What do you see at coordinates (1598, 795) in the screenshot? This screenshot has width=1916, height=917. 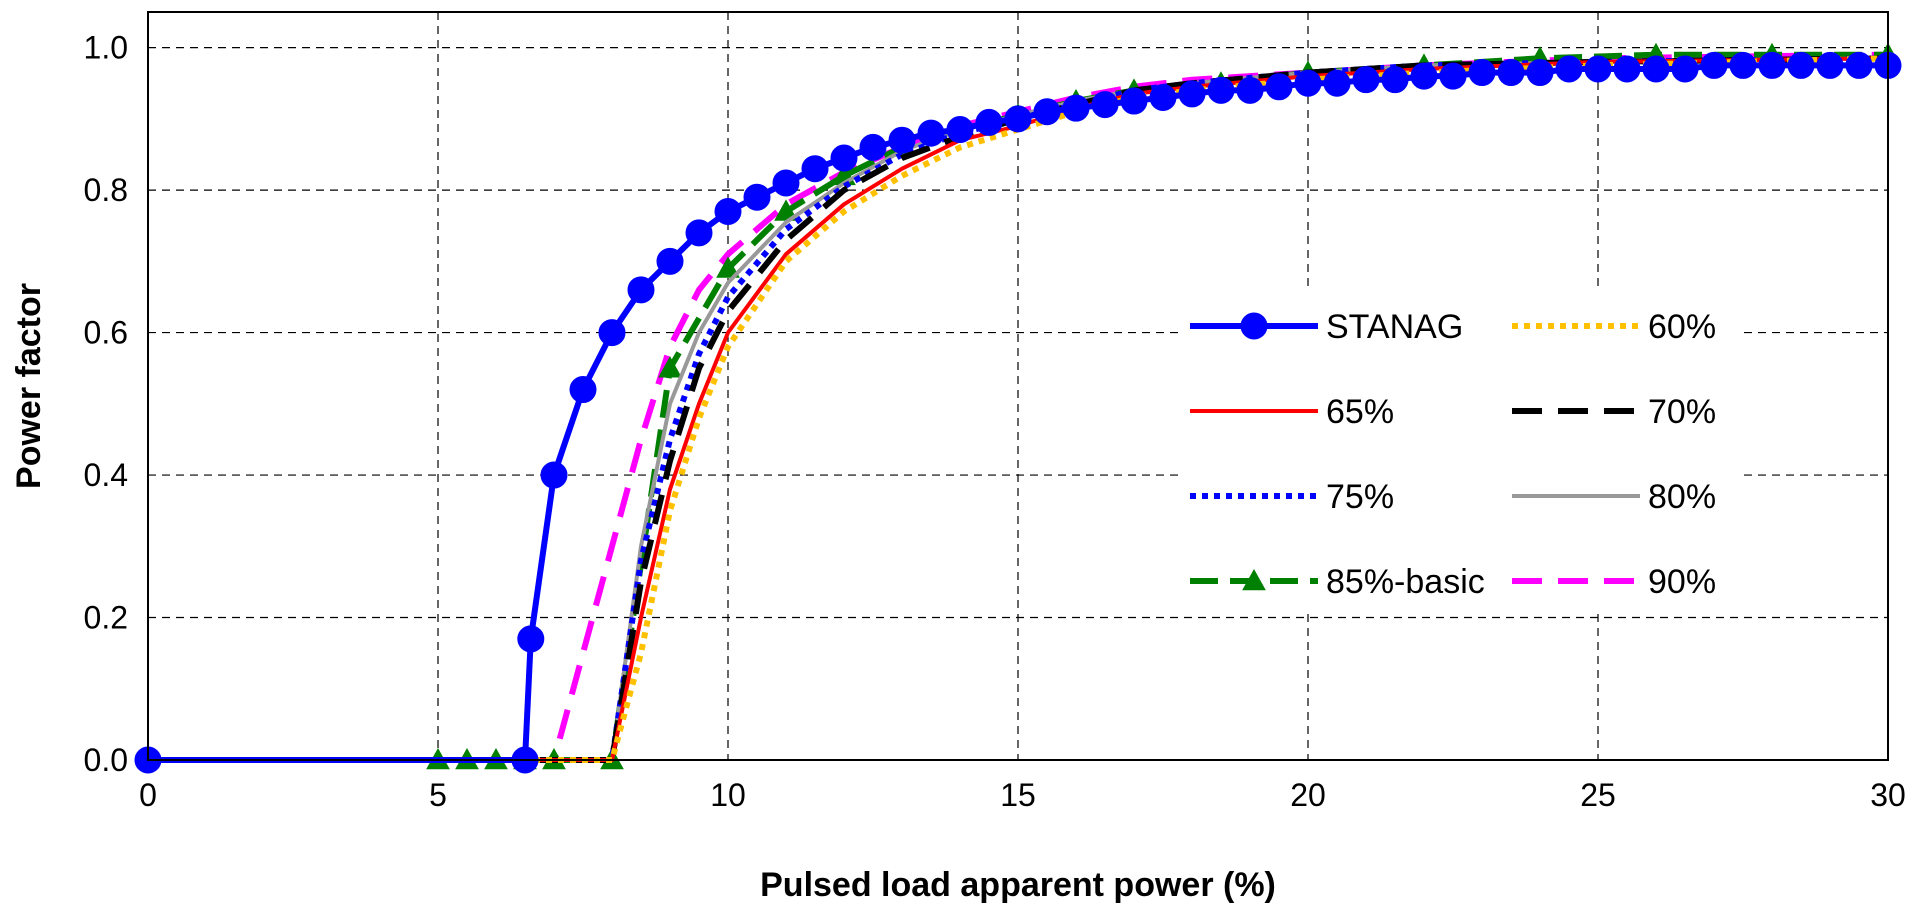 I see `x-tick-label: 25` at bounding box center [1598, 795].